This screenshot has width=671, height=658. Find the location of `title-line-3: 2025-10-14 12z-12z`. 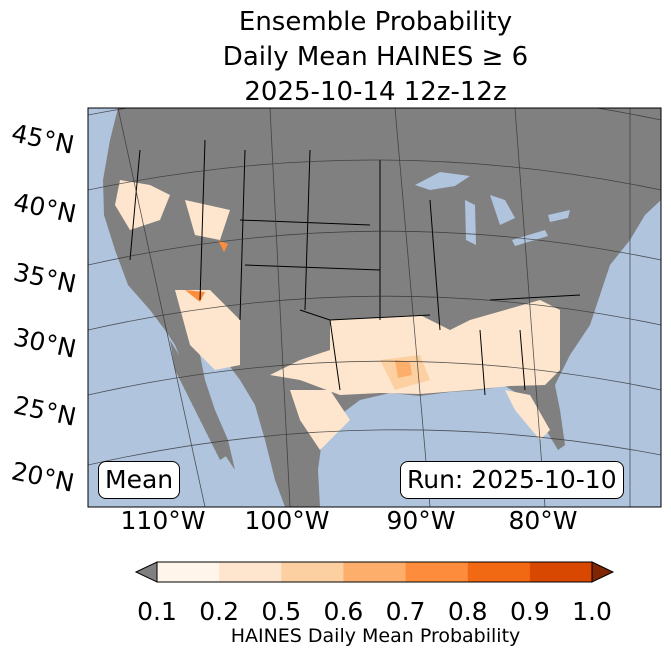

title-line-3: 2025-10-14 12z-12z is located at coordinates (375, 92).